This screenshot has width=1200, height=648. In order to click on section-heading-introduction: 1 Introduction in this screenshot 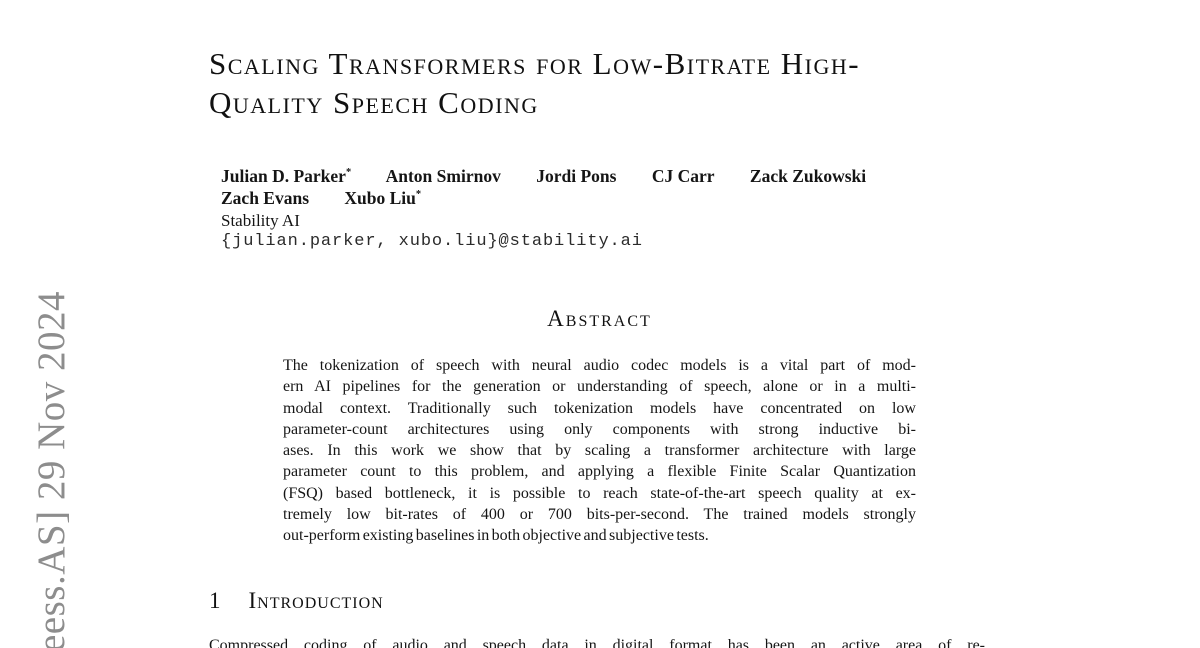, I will do `click(296, 601)`.